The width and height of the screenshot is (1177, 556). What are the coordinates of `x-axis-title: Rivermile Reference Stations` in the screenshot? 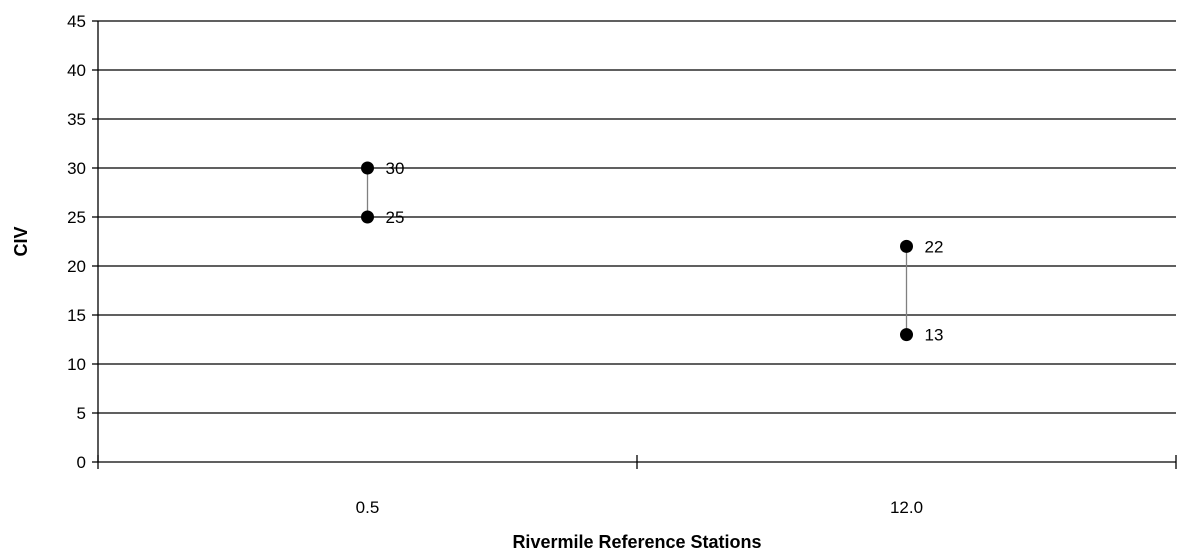 It's located at (636, 542).